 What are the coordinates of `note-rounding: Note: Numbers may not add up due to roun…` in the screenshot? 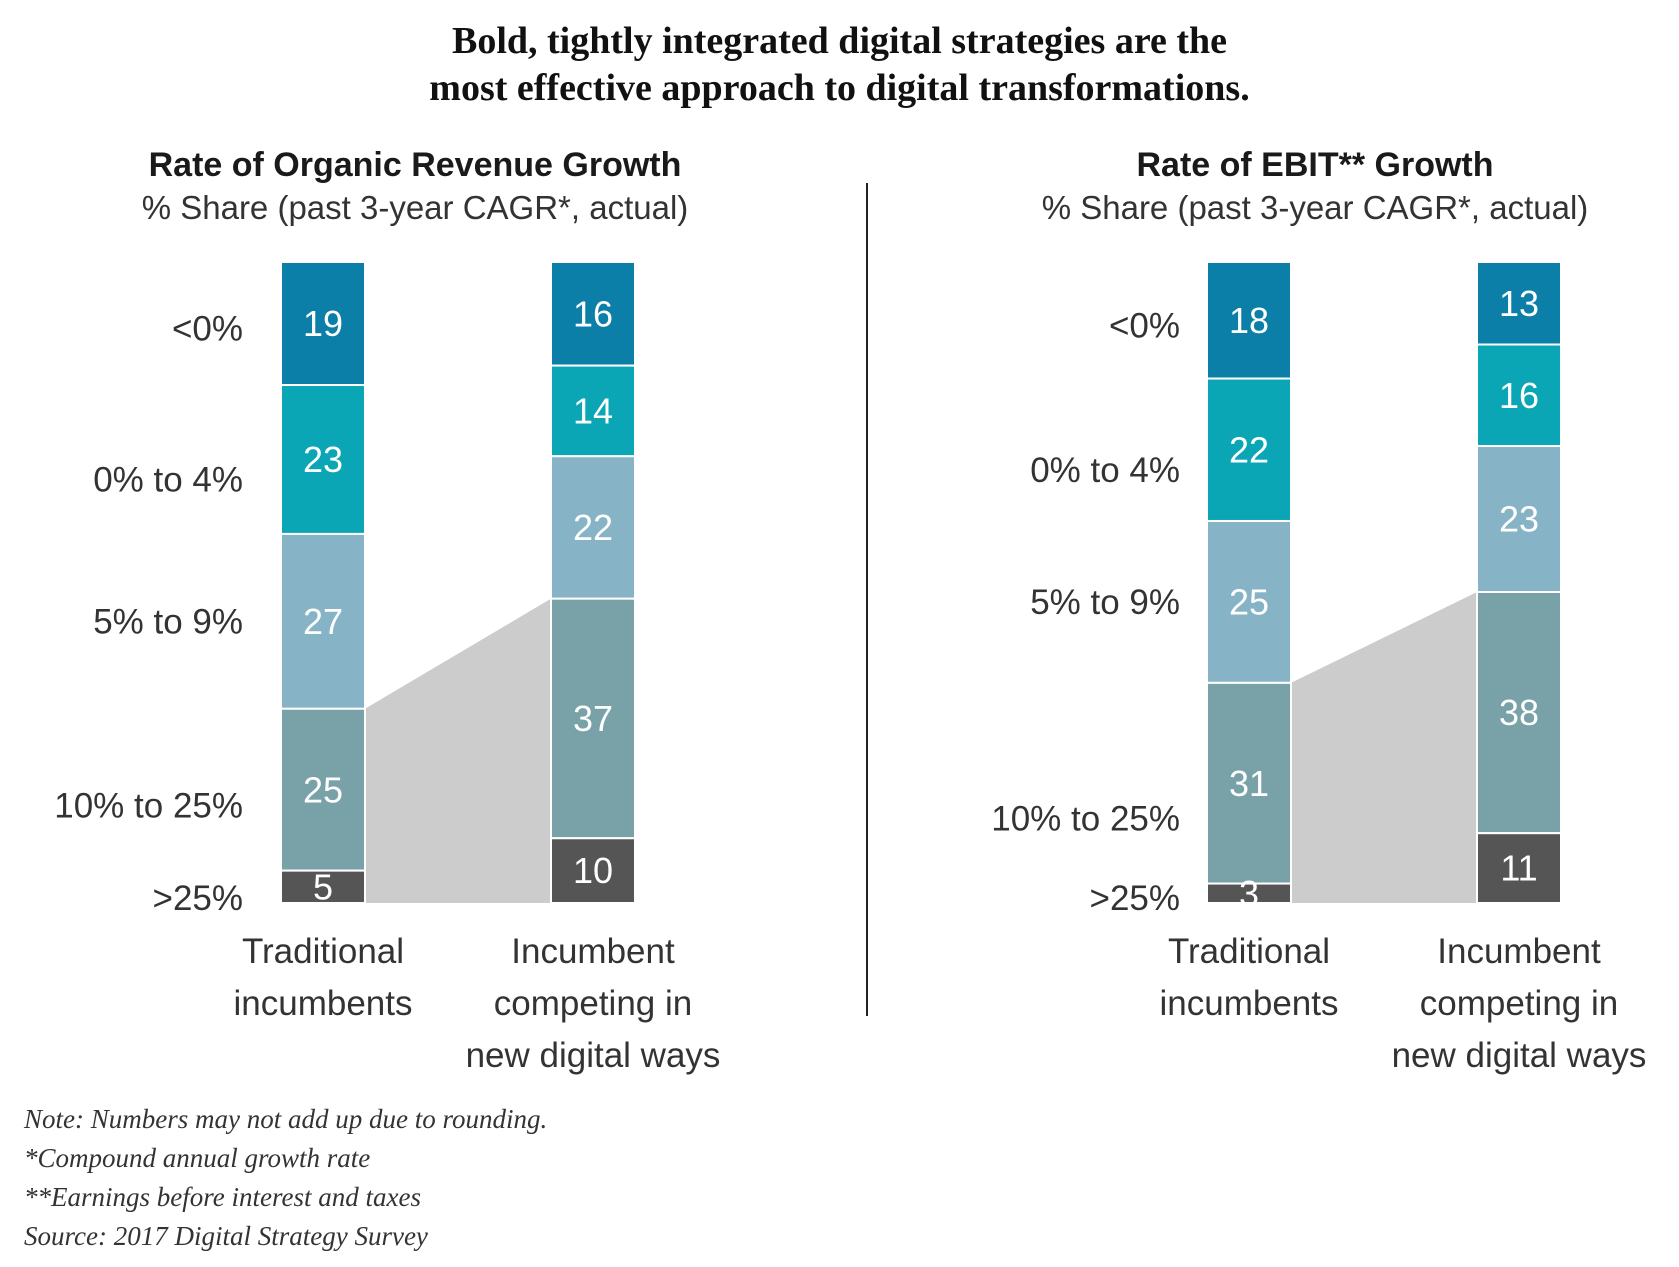 It's located at (286, 1119).